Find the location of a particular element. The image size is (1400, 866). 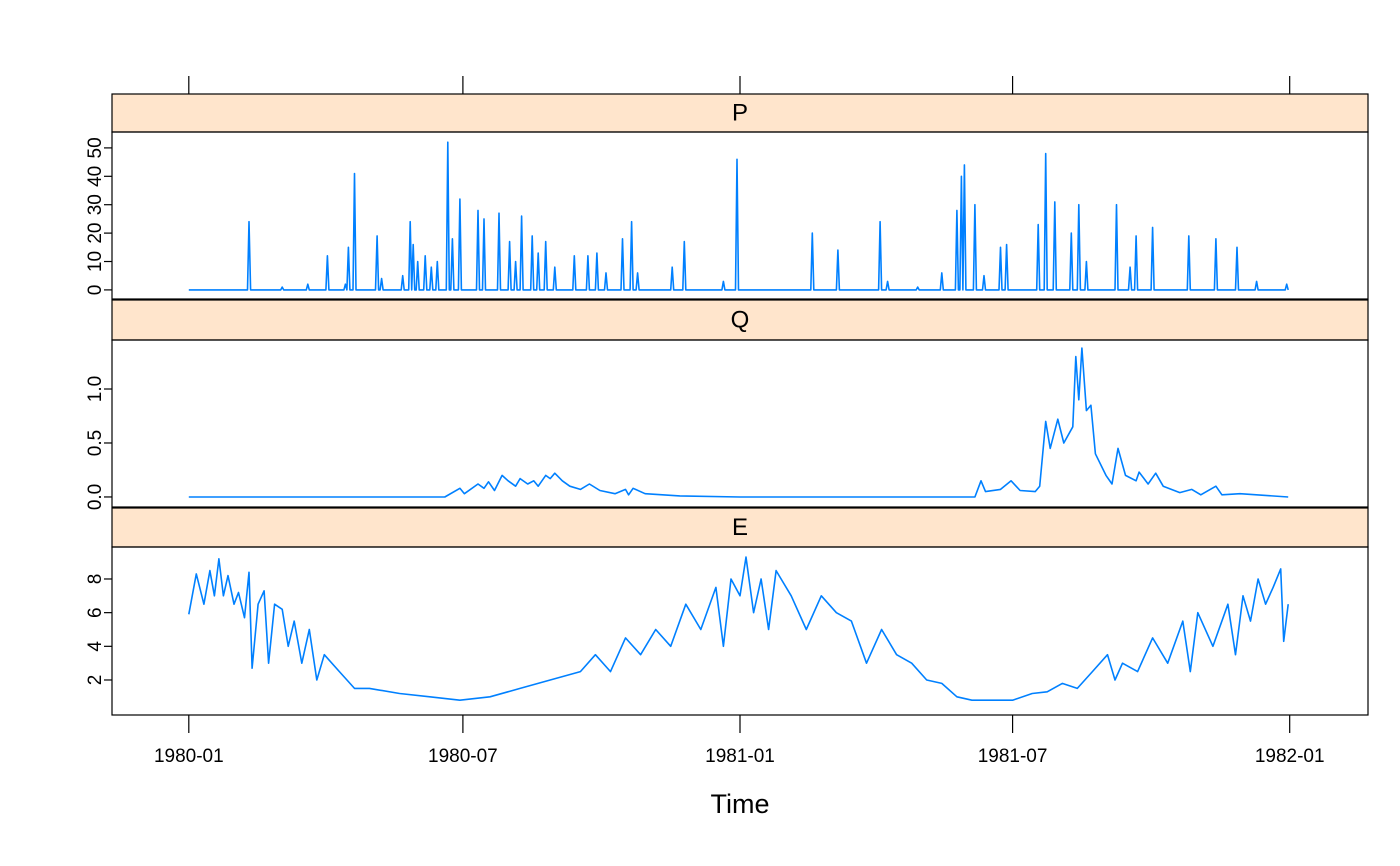

y-tick-label: 2 is located at coordinates (95, 680).